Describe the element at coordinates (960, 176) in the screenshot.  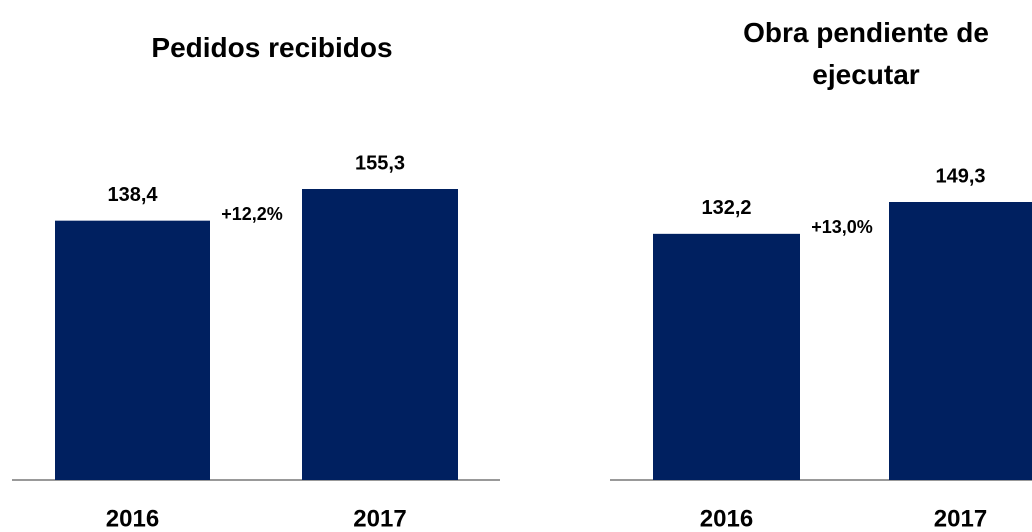
I see `value-label: 149,3` at that location.